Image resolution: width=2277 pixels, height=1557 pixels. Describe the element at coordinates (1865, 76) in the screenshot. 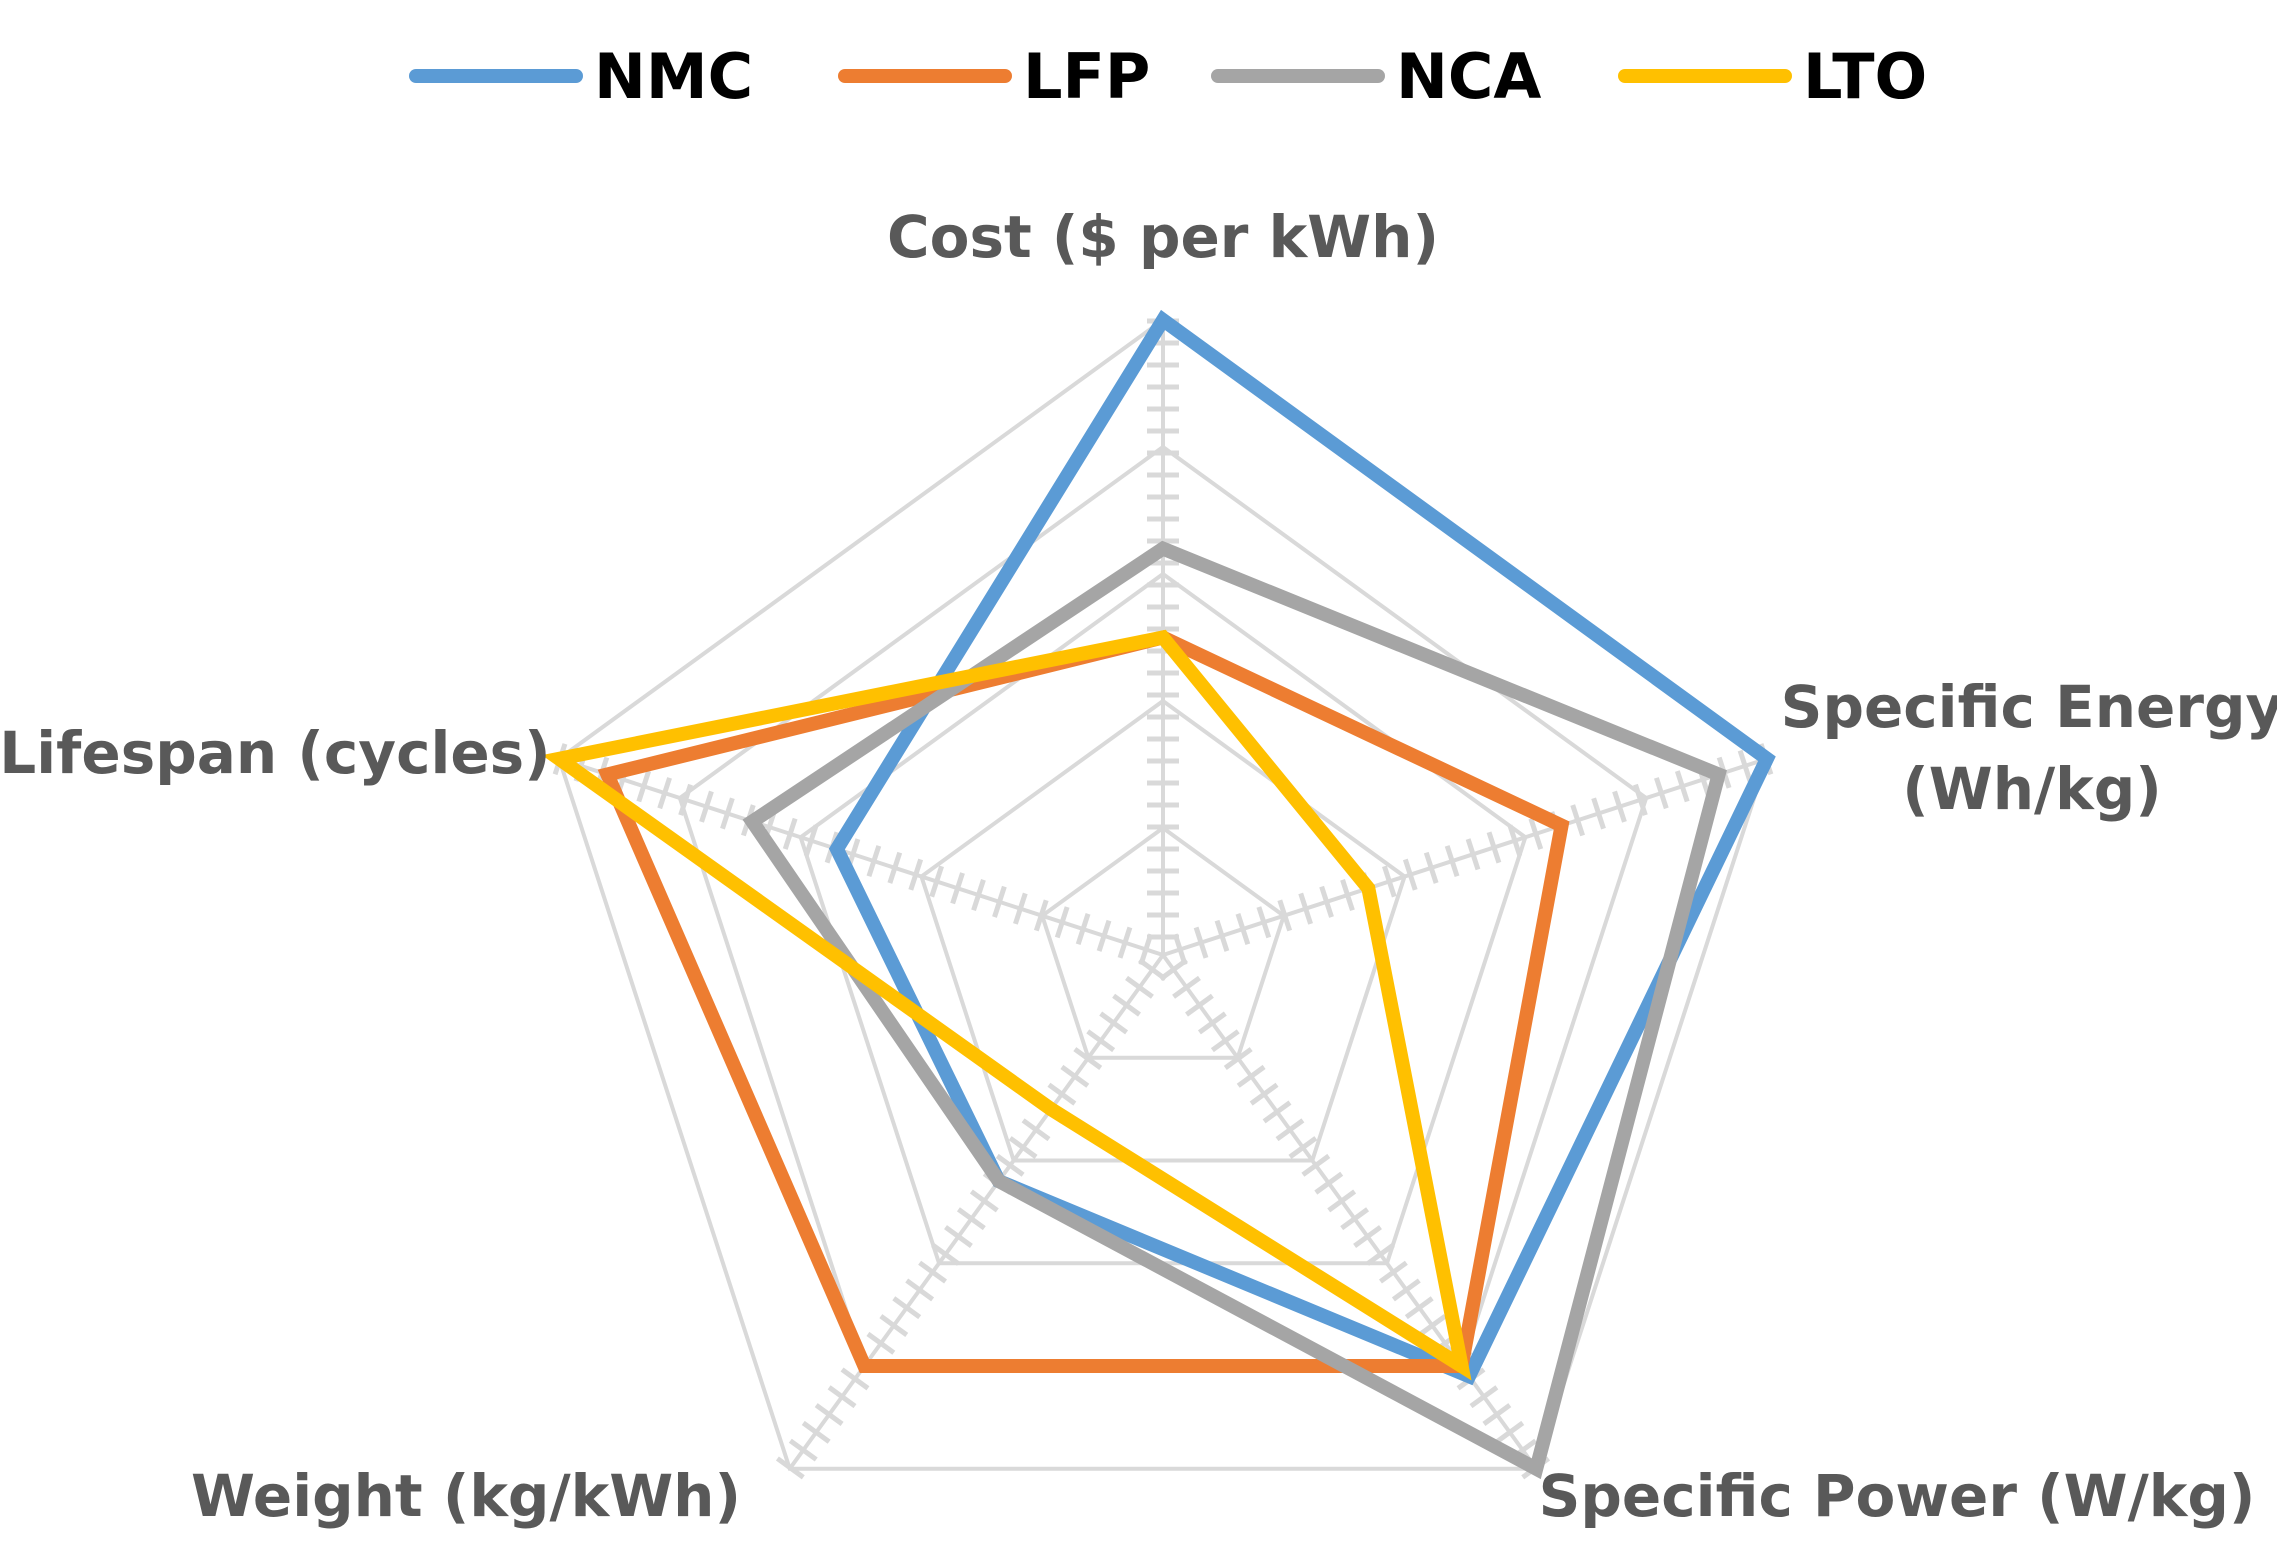

I see `legend-label-lto: LTO` at that location.